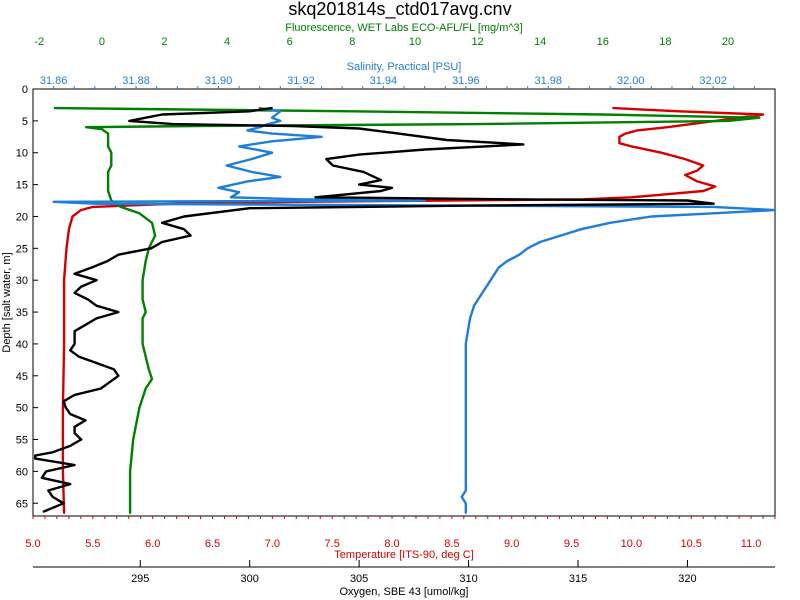  Describe the element at coordinates (415, 42) in the screenshot. I see `fluorescence-tick-label: 10` at that location.